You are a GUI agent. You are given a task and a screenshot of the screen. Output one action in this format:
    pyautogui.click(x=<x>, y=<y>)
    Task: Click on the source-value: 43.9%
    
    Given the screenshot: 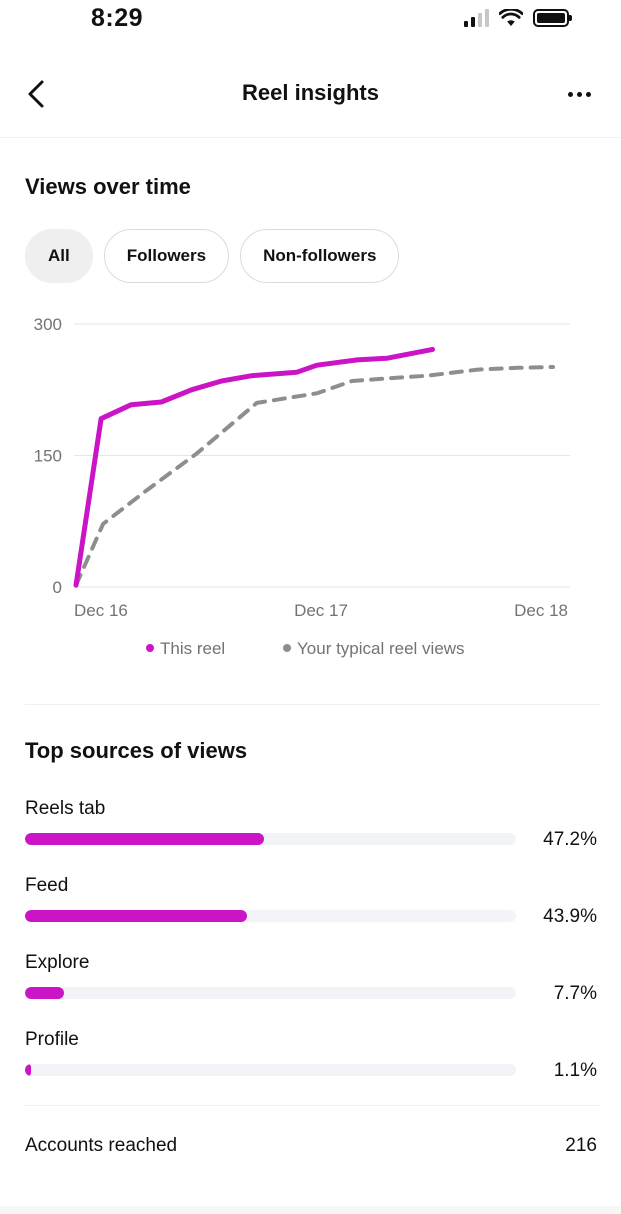 What is the action you would take?
    pyautogui.click(x=570, y=916)
    